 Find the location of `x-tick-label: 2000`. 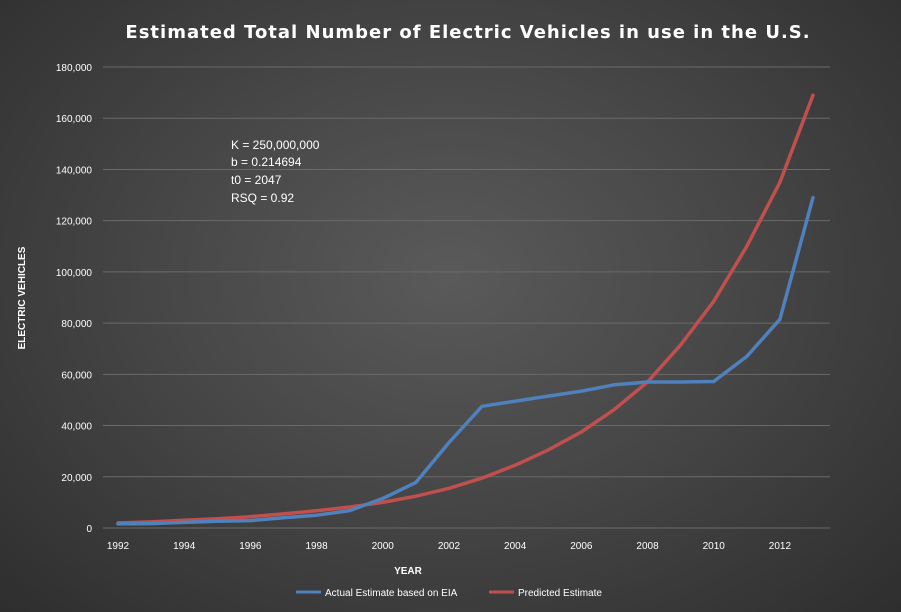

x-tick-label: 2000 is located at coordinates (383, 546).